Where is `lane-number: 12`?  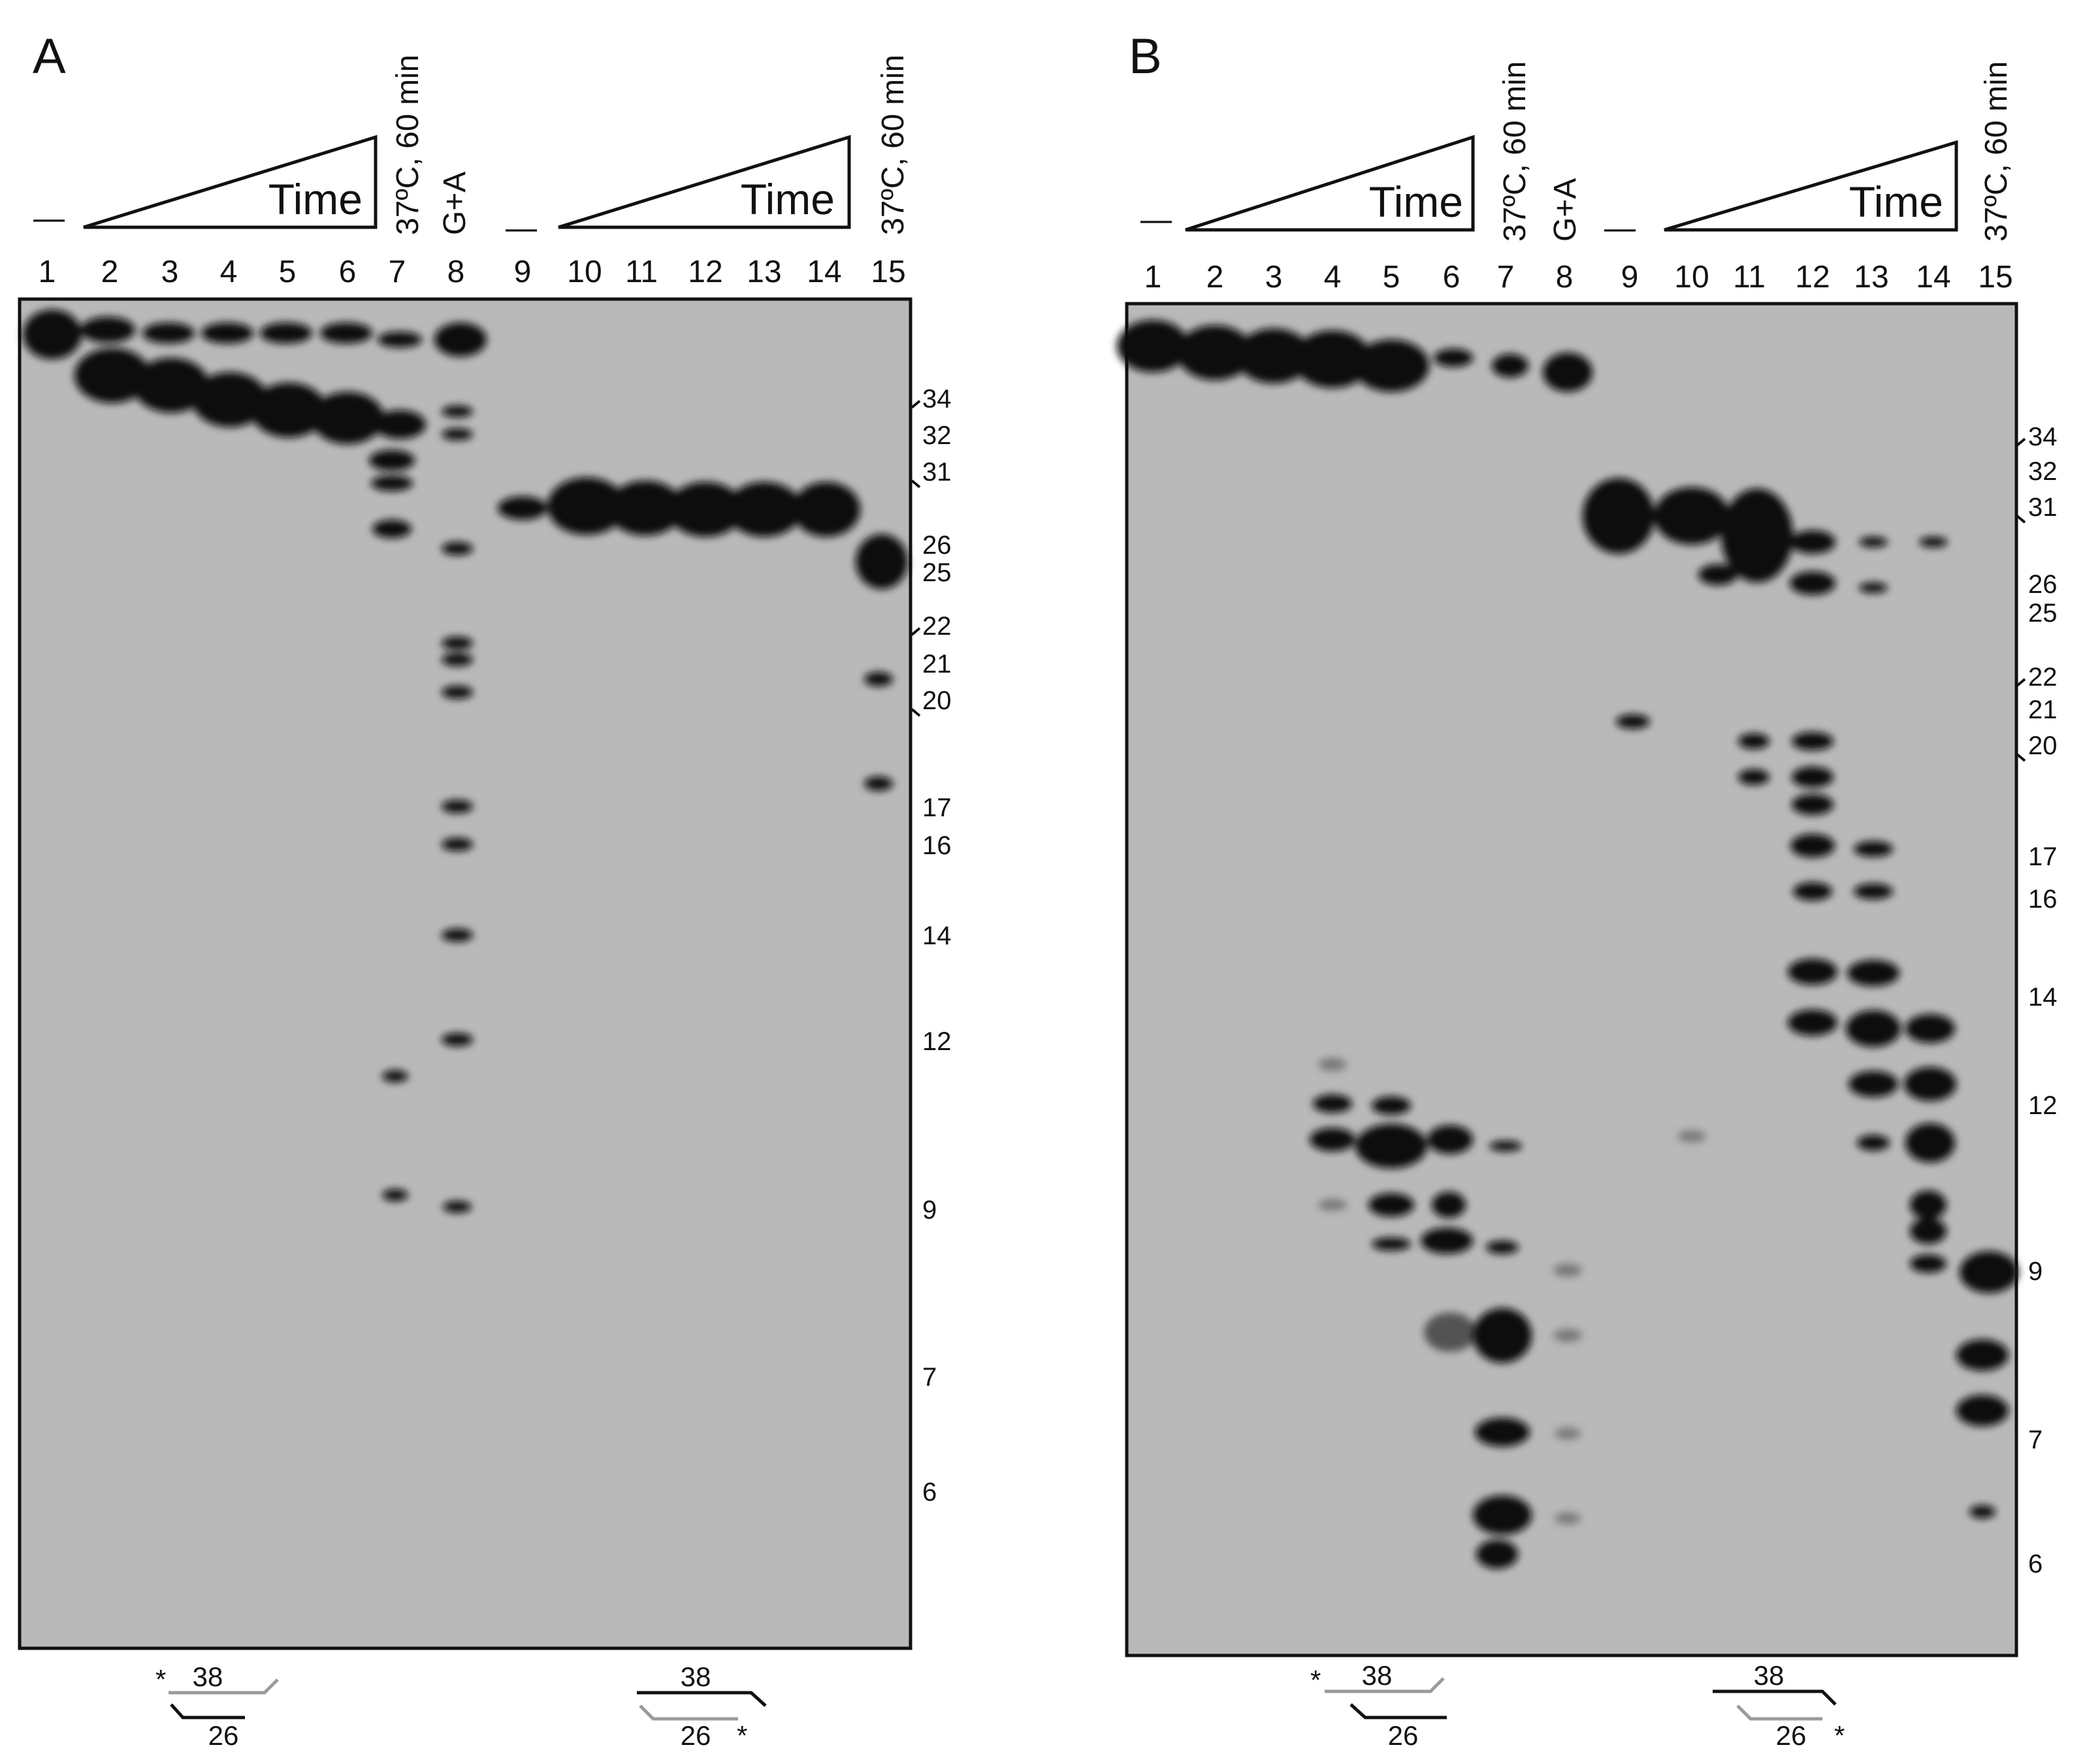 lane-number: 12 is located at coordinates (1812, 277).